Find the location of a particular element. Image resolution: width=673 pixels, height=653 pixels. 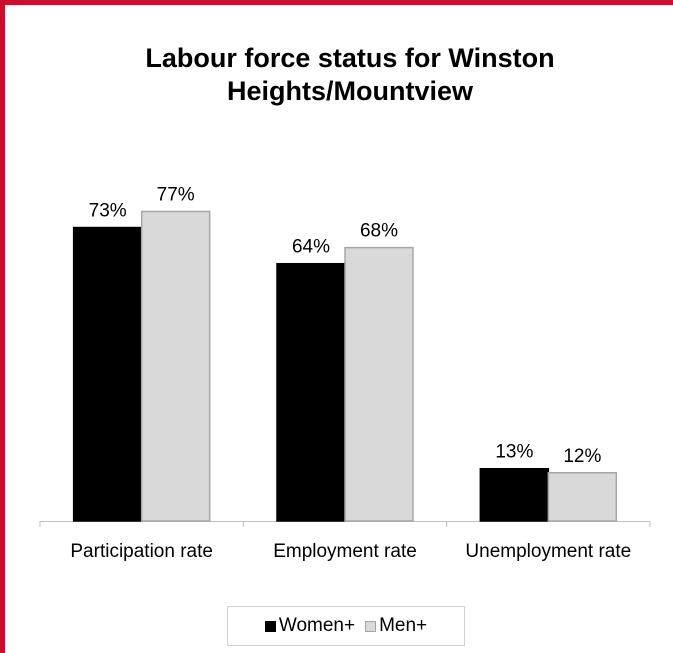

legend-item-men: Men+ is located at coordinates (396, 626).